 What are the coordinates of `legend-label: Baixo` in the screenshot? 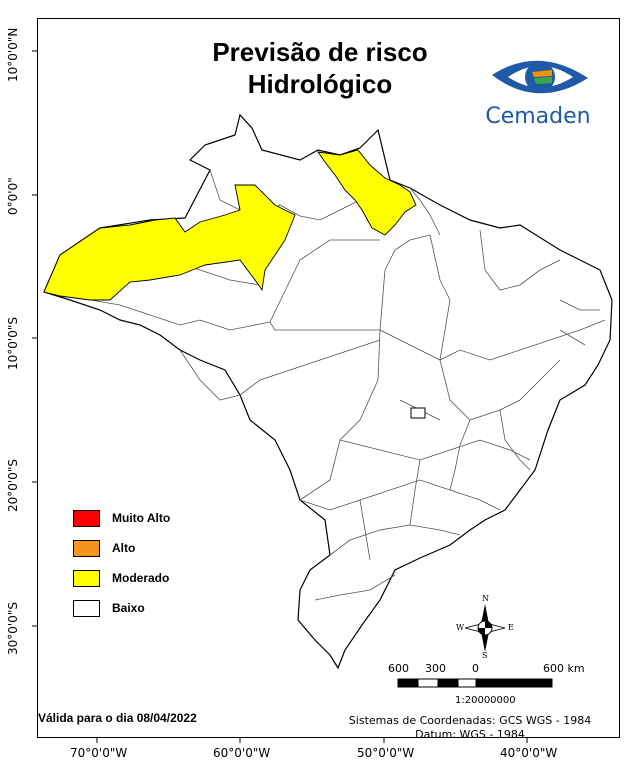 It's located at (128, 608).